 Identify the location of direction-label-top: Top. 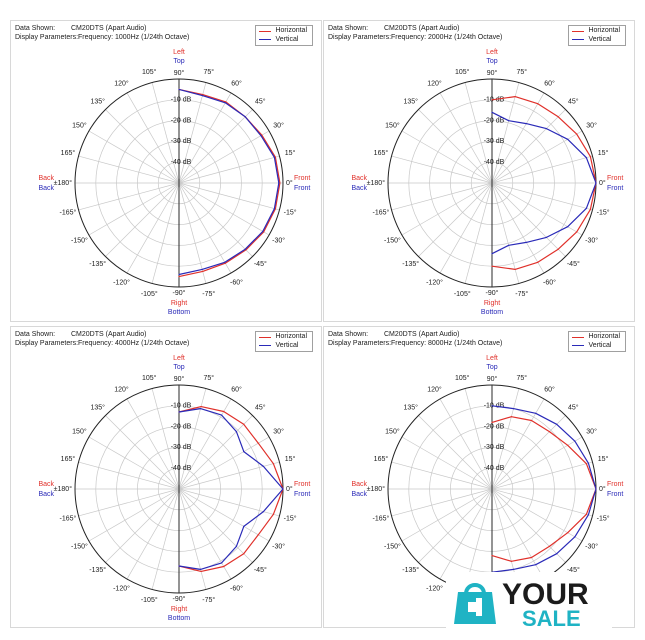
(491, 367).